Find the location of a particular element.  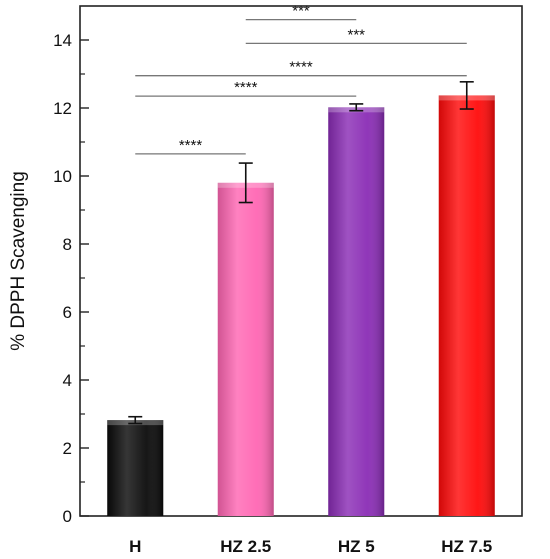

y-axis-label: % DPPH Scavenging is located at coordinates (18, 261).